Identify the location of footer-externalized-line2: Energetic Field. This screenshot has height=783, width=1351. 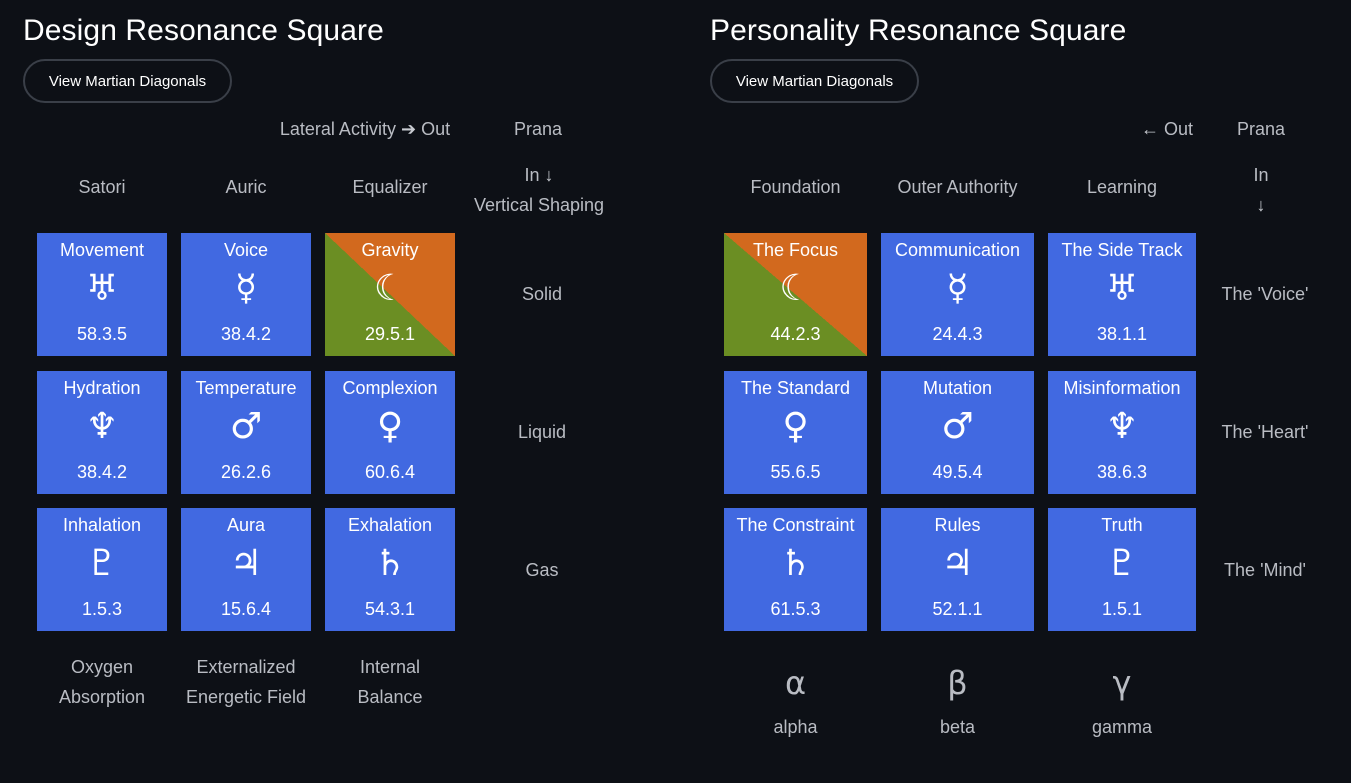
(246, 697).